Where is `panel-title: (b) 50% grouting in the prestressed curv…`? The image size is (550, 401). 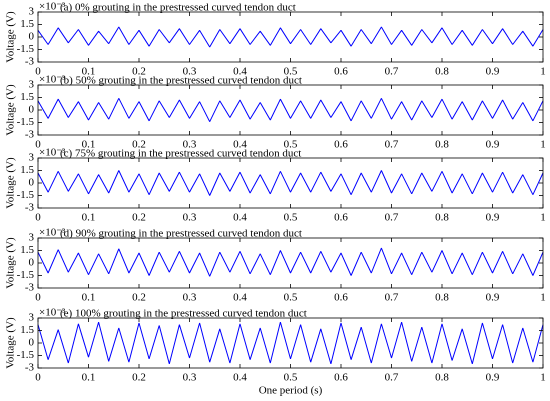 panel-title: (b) 50% grouting in the prestressed curv… is located at coordinates (181, 81).